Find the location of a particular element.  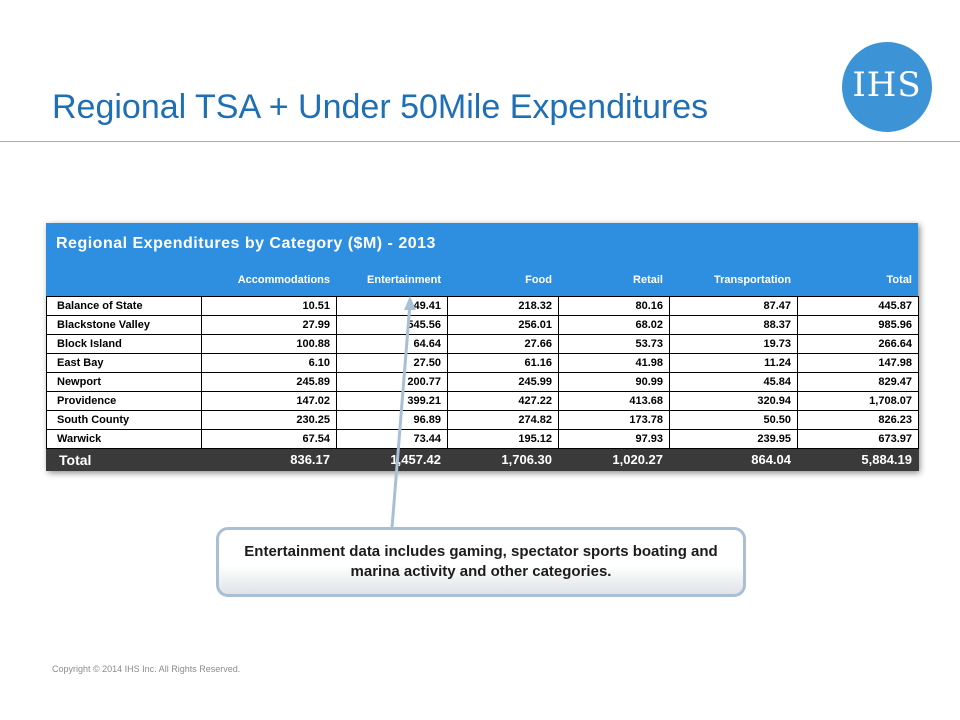

table-cell: 427.22 is located at coordinates (503, 401).